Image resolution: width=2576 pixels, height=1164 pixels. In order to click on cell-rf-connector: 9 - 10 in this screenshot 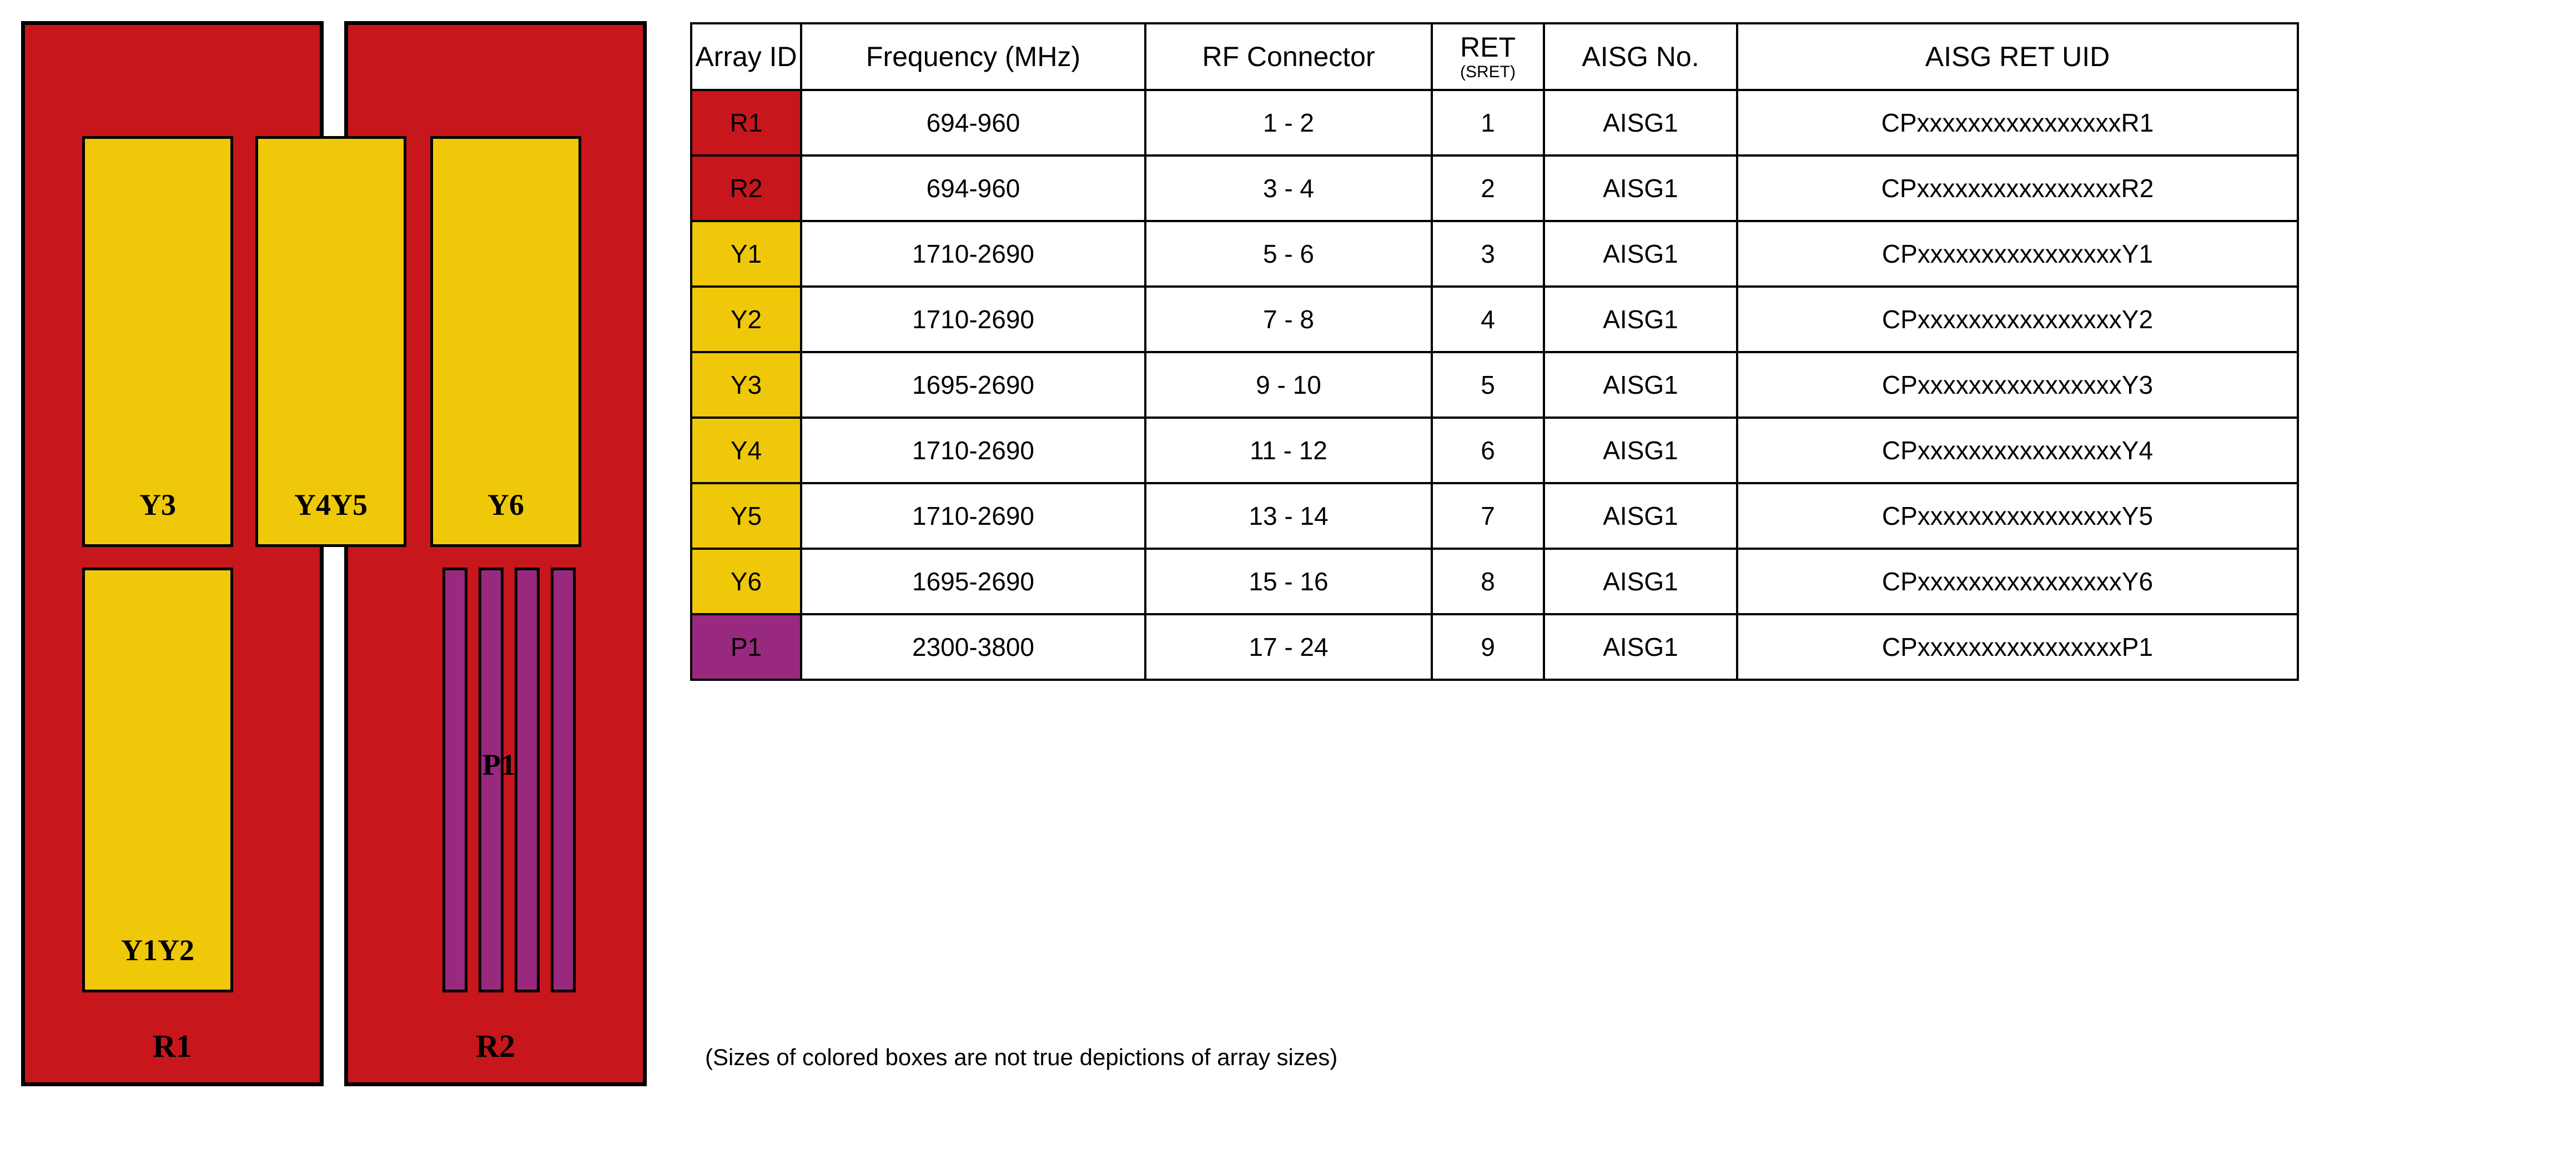, I will do `click(1288, 385)`.